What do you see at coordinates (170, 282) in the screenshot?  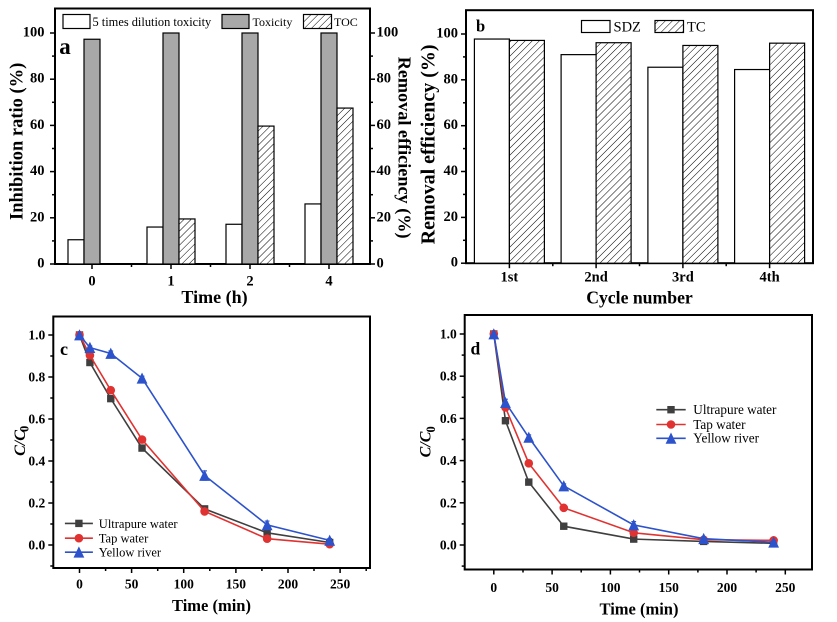 I see `svg-text: 1` at bounding box center [170, 282].